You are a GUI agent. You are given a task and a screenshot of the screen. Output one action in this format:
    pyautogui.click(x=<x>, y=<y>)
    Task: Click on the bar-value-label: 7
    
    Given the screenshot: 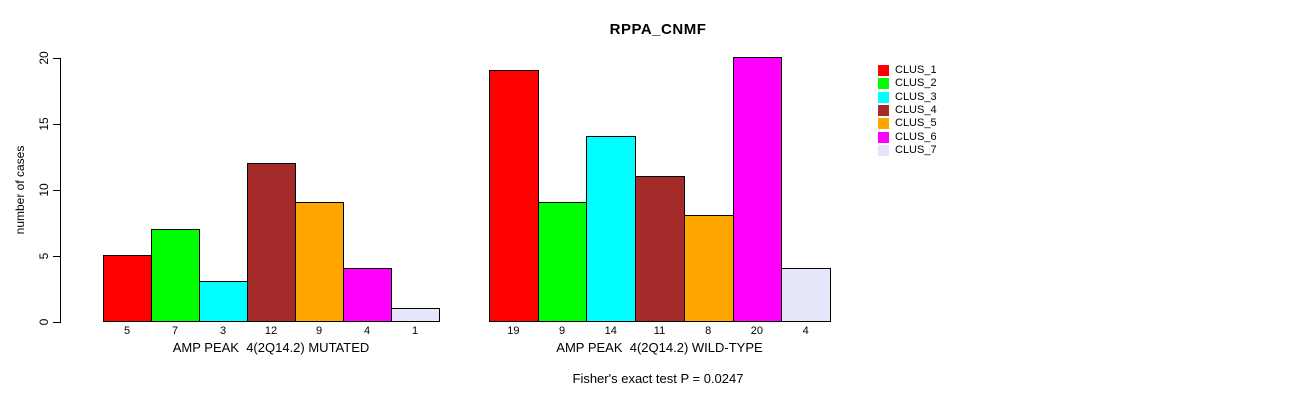 What is the action you would take?
    pyautogui.click(x=175, y=331)
    